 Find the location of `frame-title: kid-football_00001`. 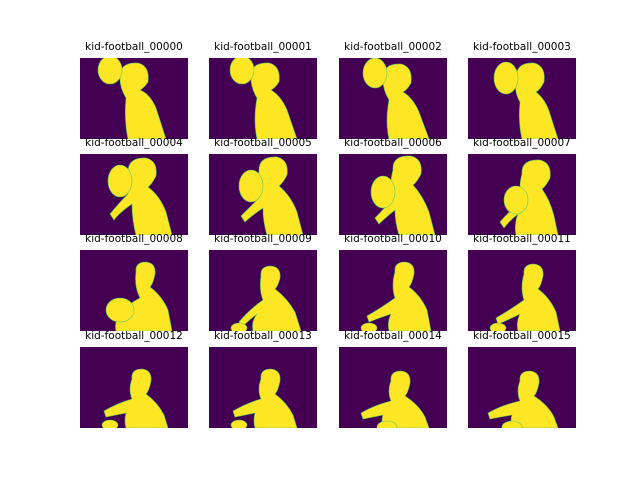

frame-title: kid-football_00001 is located at coordinates (263, 47).